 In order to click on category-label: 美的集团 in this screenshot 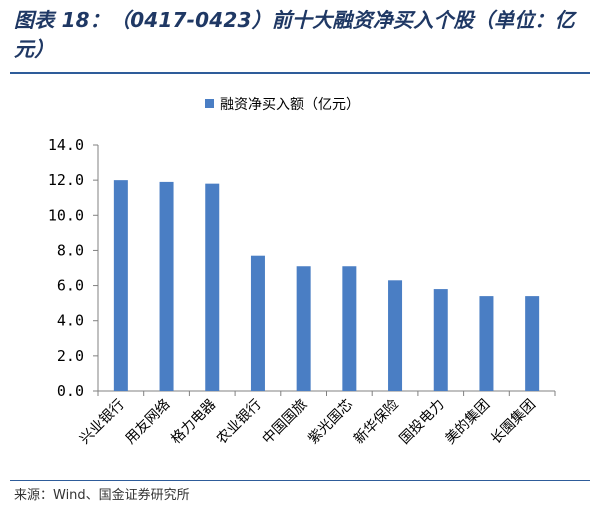, I will do `click(468, 422)`.